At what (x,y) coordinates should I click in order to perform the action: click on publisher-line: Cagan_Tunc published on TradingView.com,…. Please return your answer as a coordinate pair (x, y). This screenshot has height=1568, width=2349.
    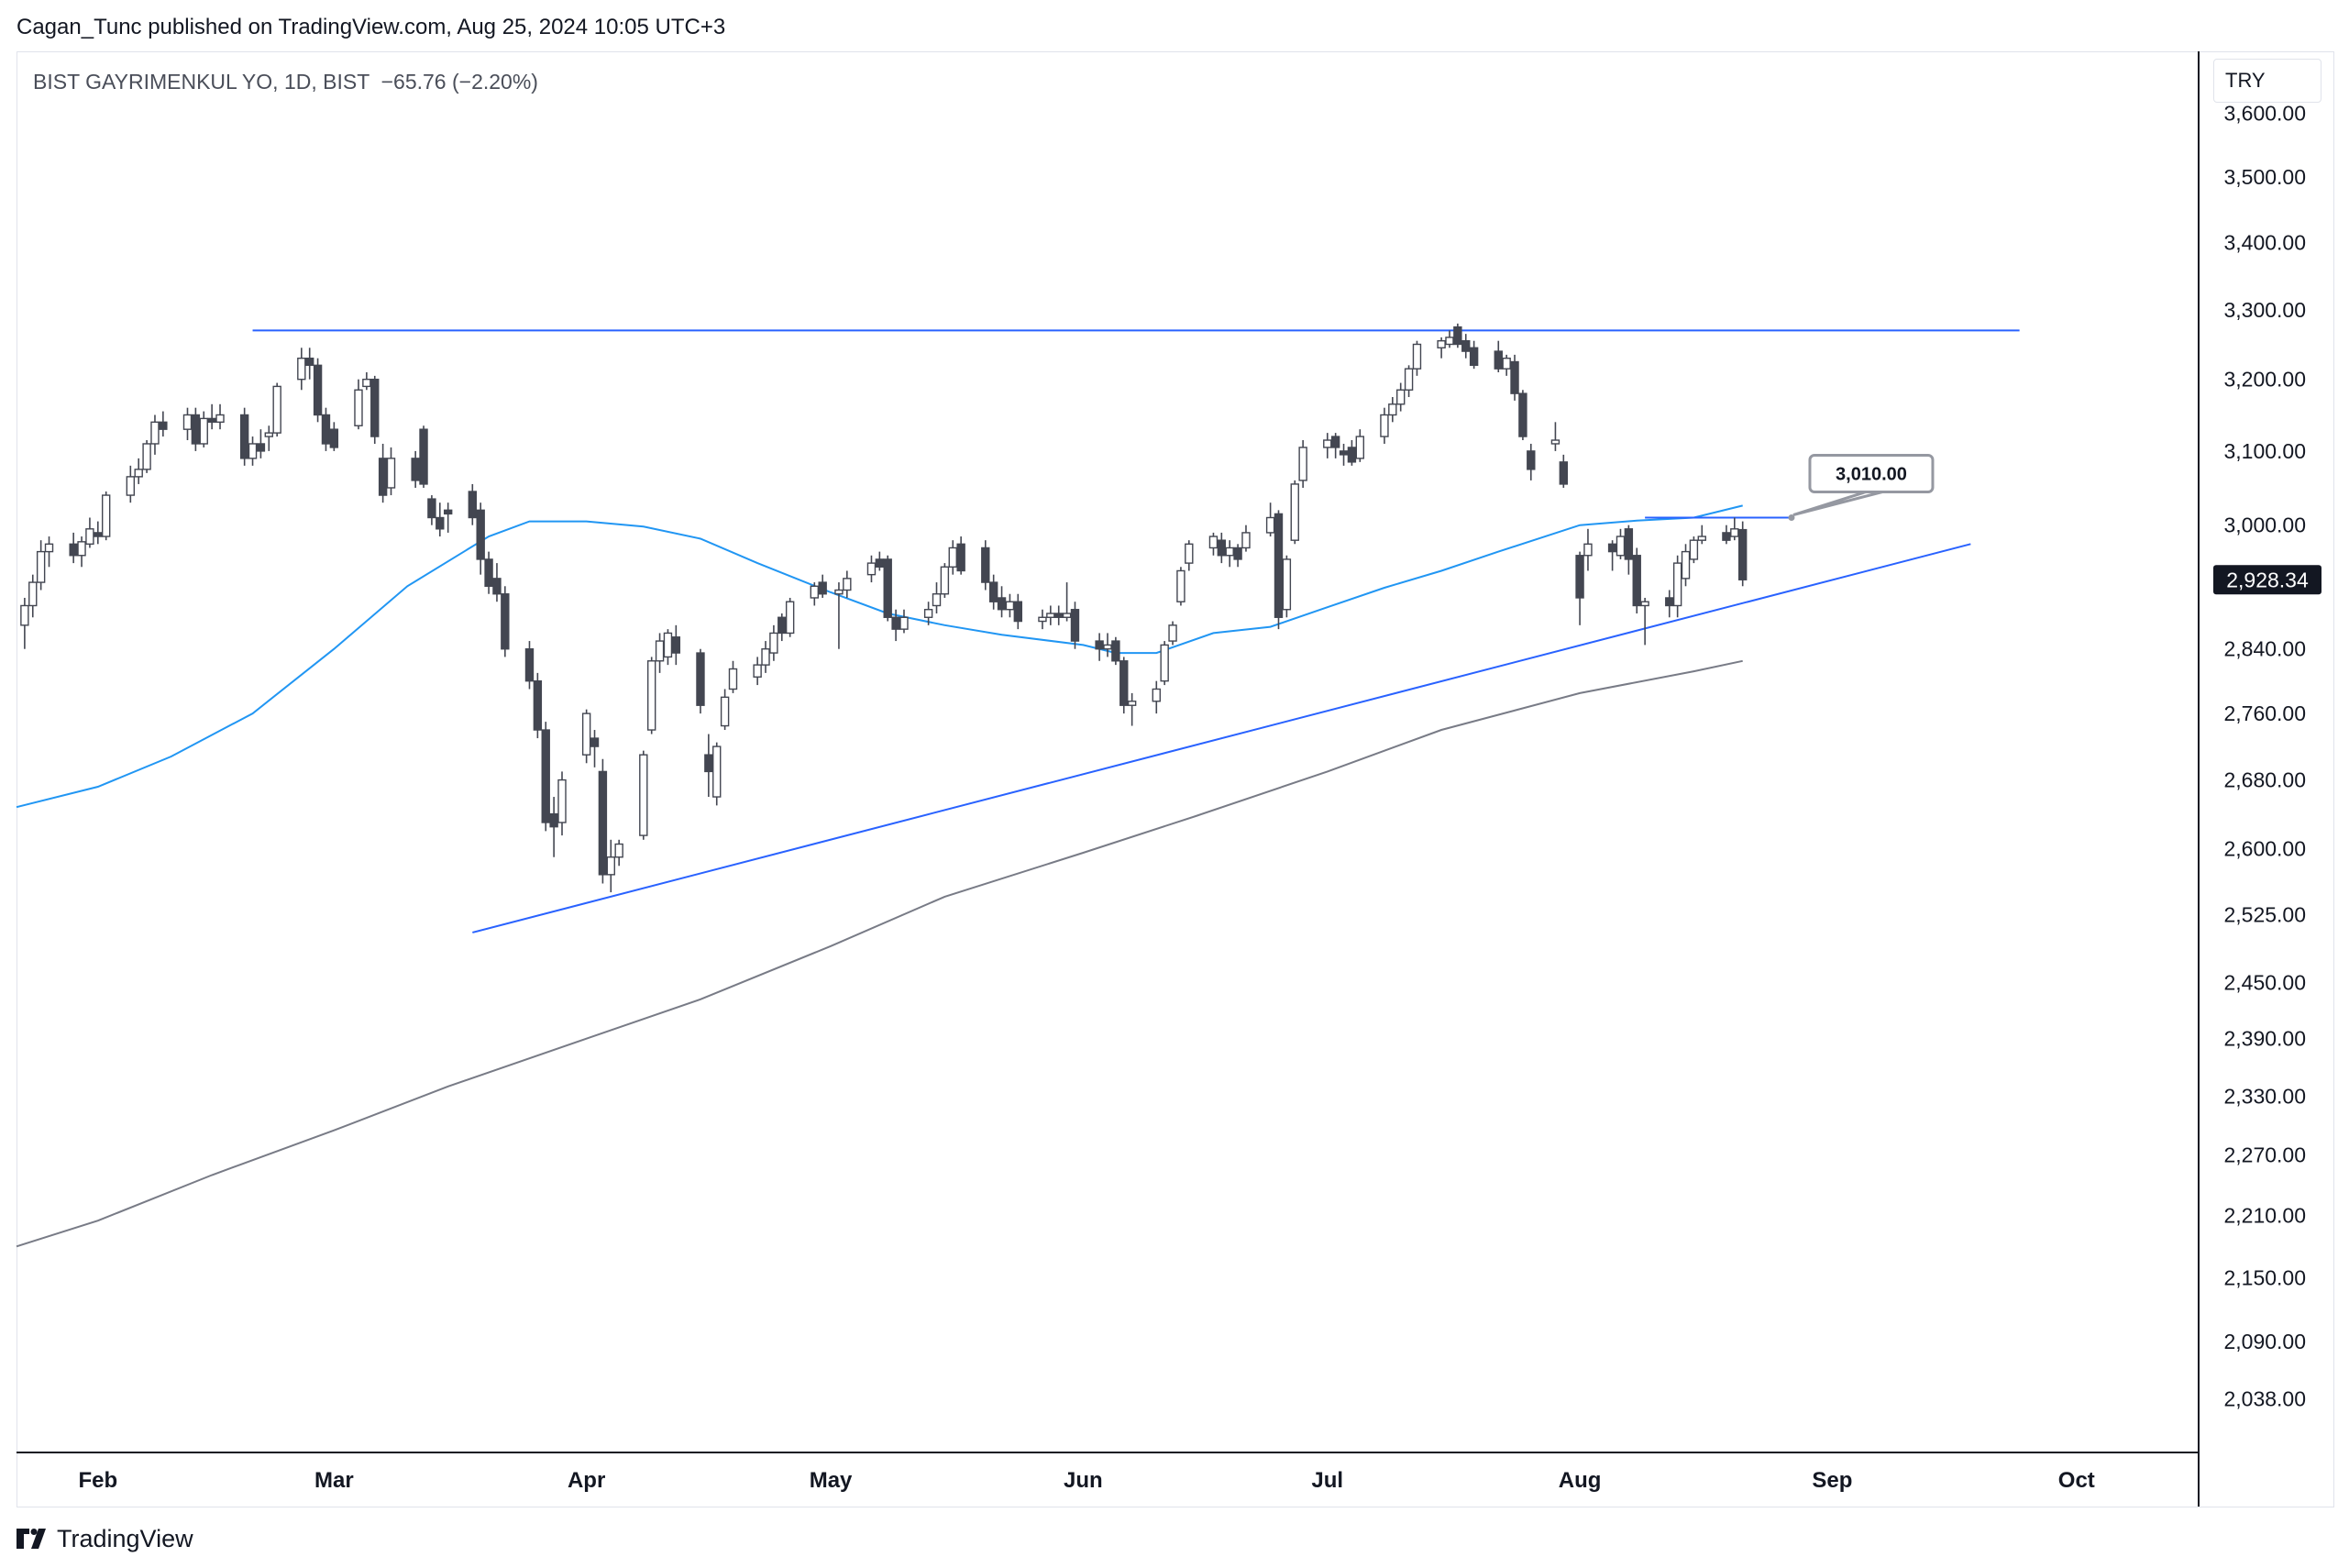
    Looking at the image, I should click on (371, 27).